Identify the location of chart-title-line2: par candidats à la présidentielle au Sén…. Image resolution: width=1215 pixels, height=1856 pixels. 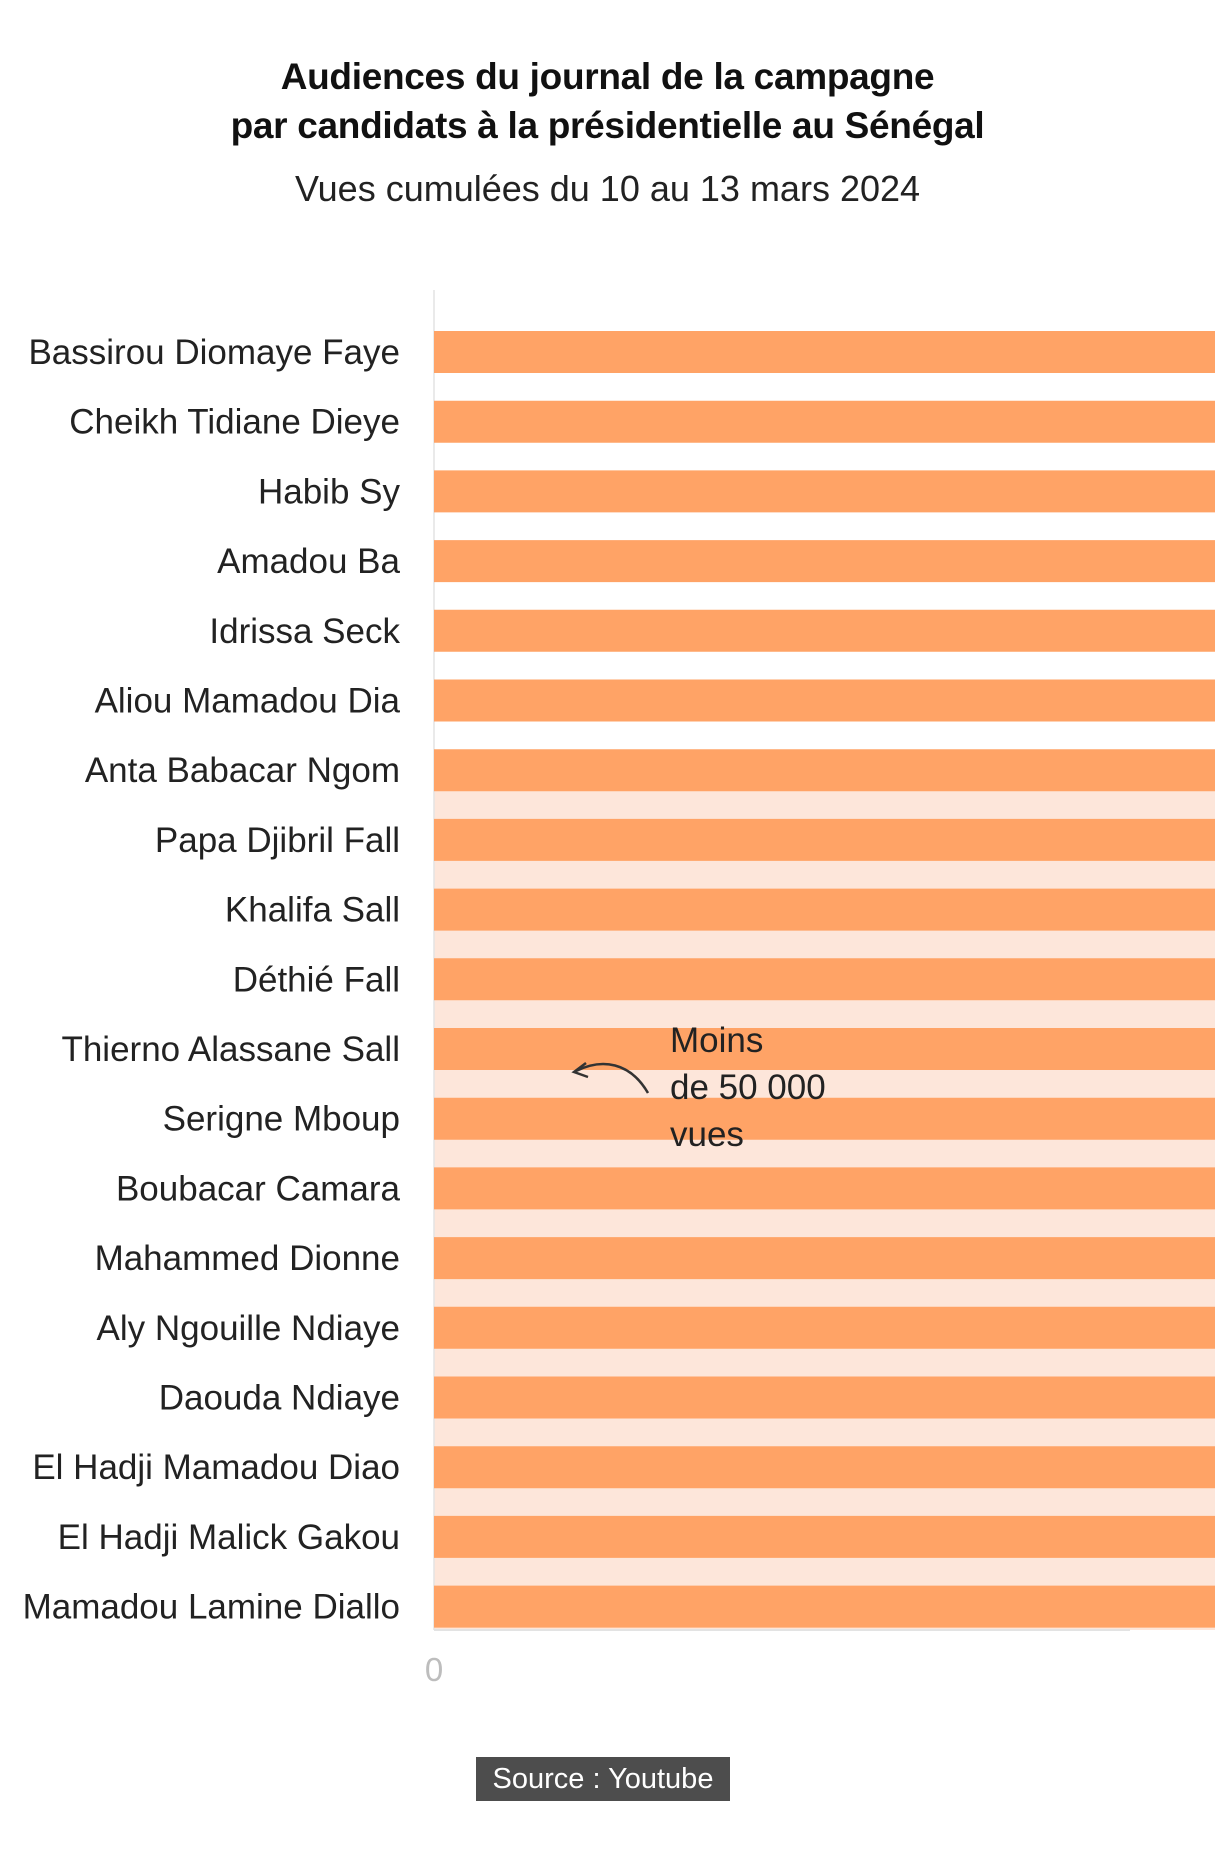
(607, 125).